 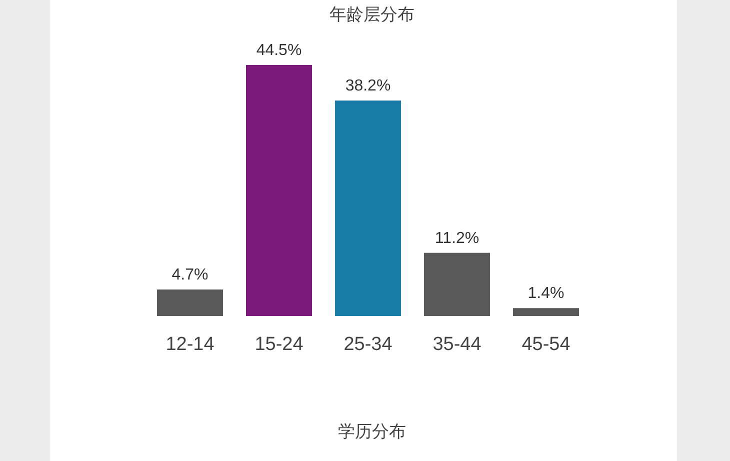 What do you see at coordinates (368, 344) in the screenshot?
I see `x-tick-label: 25-34` at bounding box center [368, 344].